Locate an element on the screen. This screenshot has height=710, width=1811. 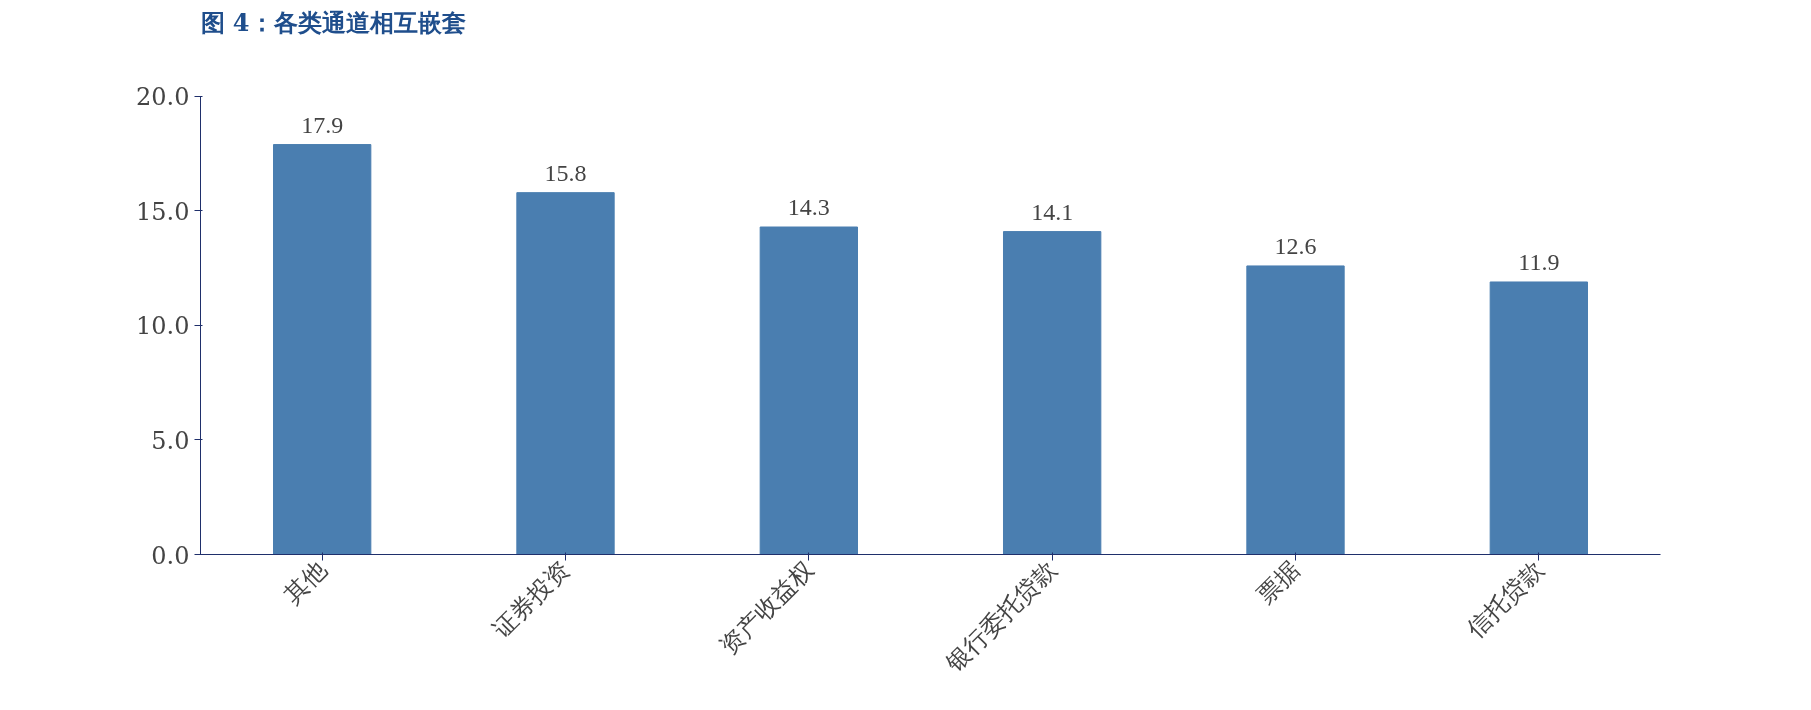
data-label: 11.9 is located at coordinates (1539, 261).